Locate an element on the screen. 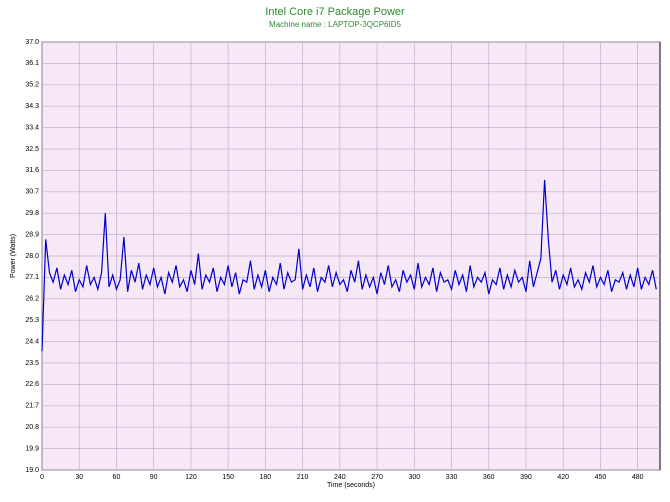 This screenshot has height=502, width=670. y-tick-label: 31.6 is located at coordinates (32, 170).